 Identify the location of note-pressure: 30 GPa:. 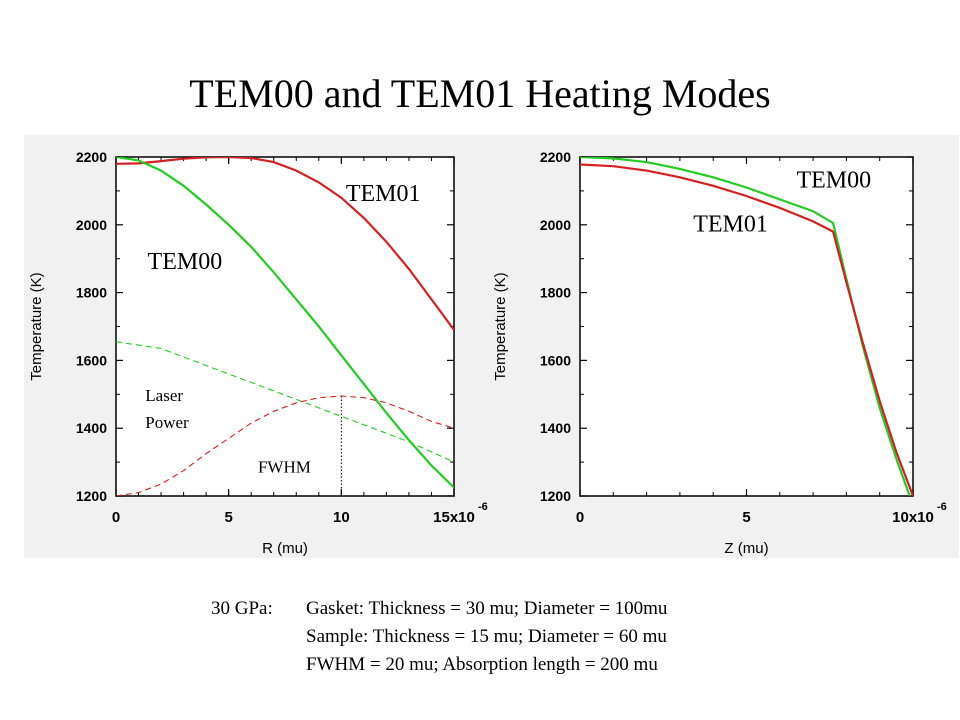
(242, 608).